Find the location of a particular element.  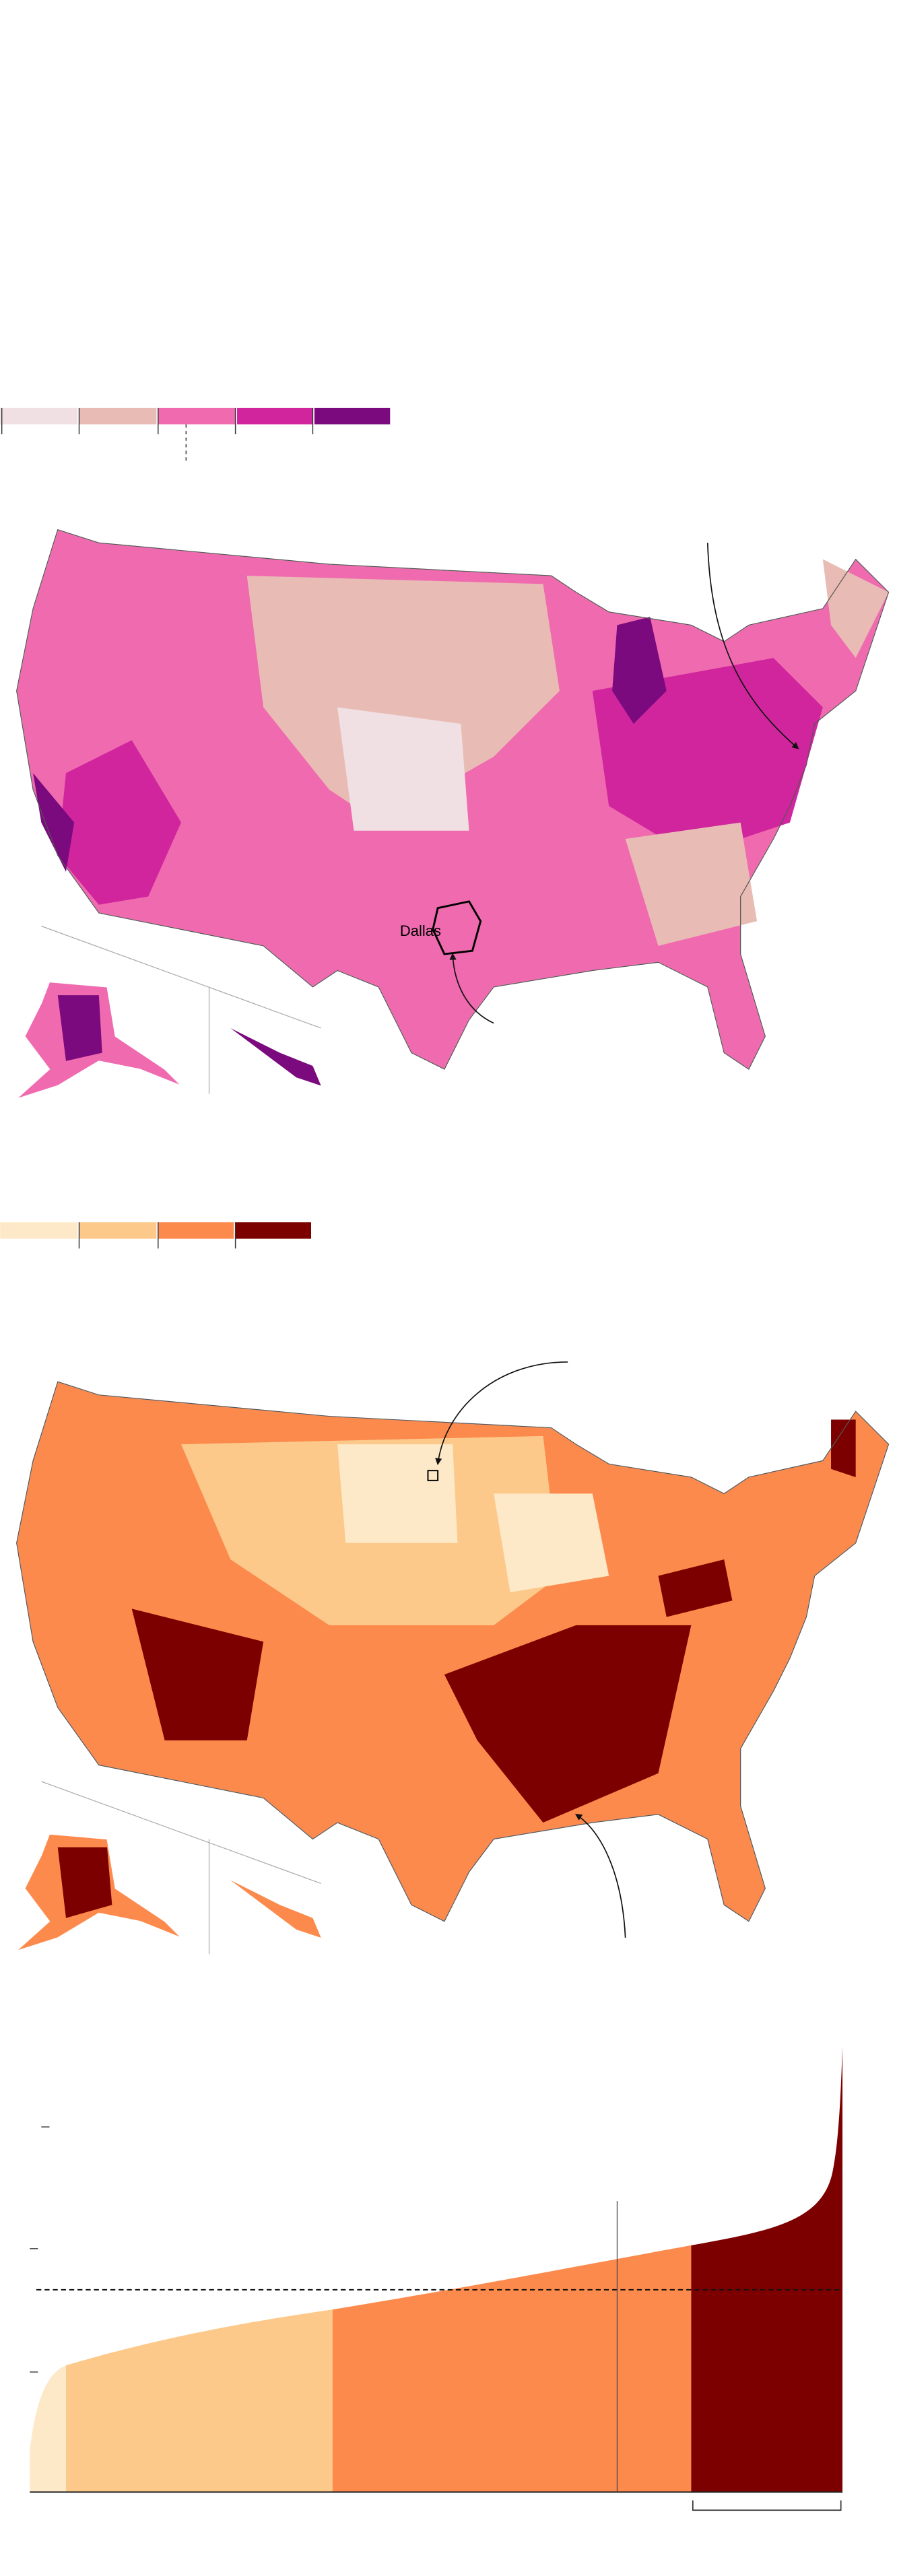

region-high is located at coordinates (119, 822).